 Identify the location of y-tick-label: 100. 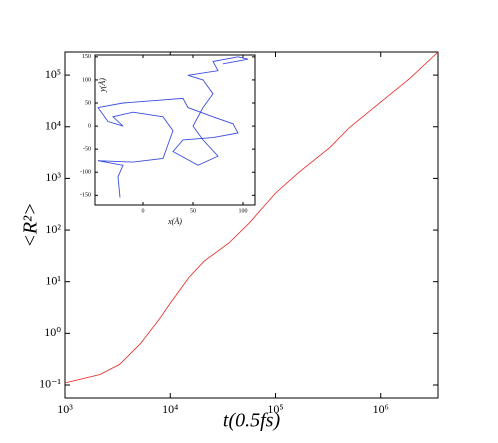
(86, 80).